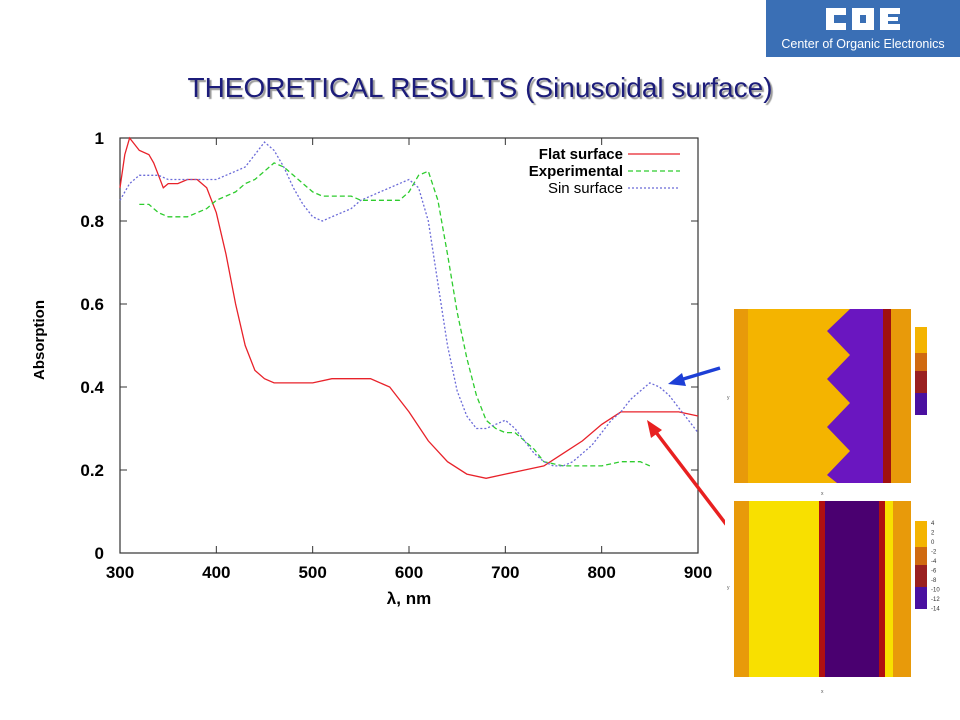 The height and width of the screenshot is (720, 960). I want to click on x-tick-label: 600, so click(409, 572).